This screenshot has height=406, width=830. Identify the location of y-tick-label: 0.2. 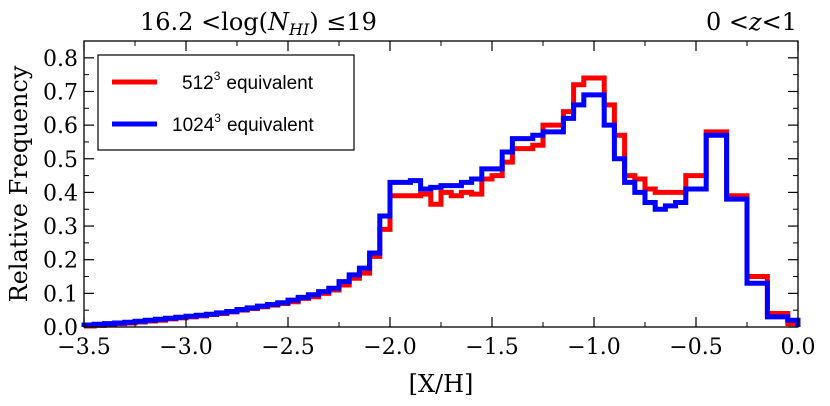
(60, 261).